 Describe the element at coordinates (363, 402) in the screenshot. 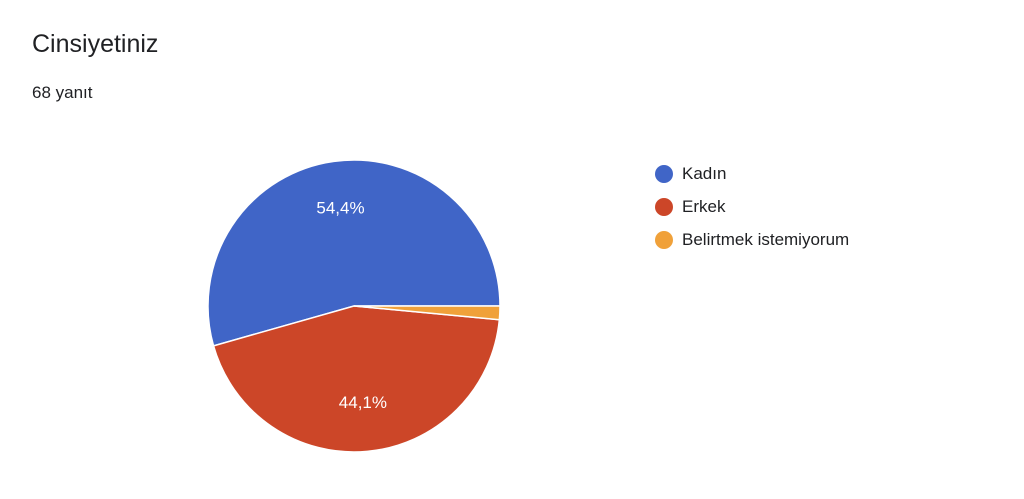

I see `pie-slice-label-2: 44,1%` at that location.